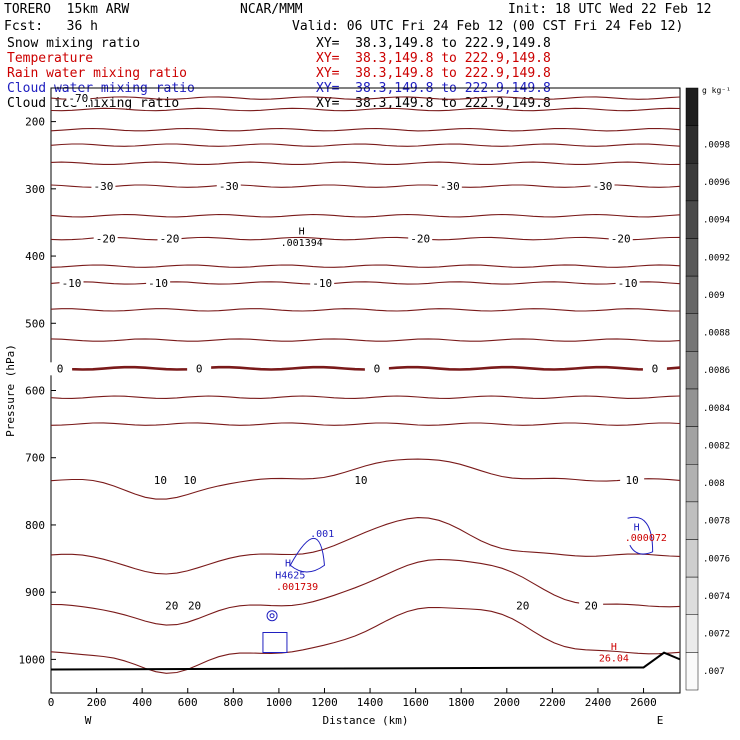 The image size is (740, 740). Describe the element at coordinates (35, 189) in the screenshot. I see `y-tick-label: 300` at that location.